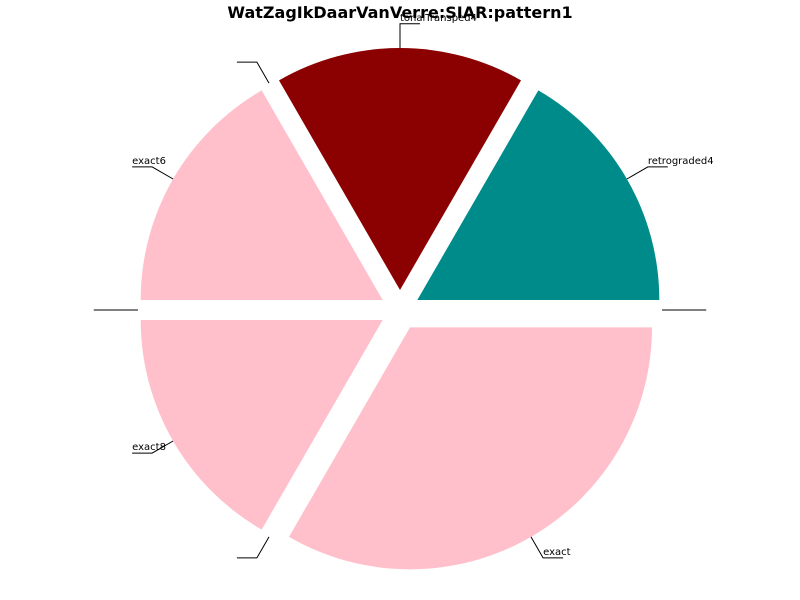 This screenshot has height=600, width=800. Describe the element at coordinates (149, 161) in the screenshot. I see `slice-label-exact6: exact6` at that location.